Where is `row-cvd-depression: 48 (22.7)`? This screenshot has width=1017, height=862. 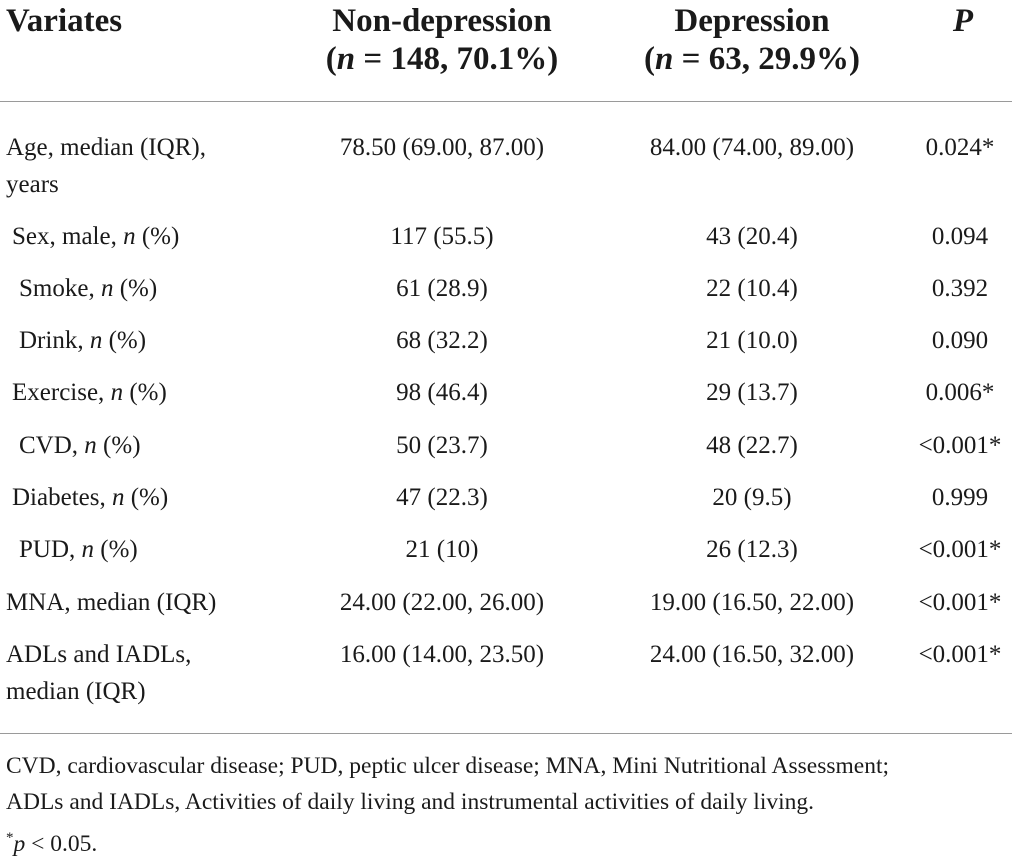
row-cvd-depression: 48 (22.7) is located at coordinates (752, 445).